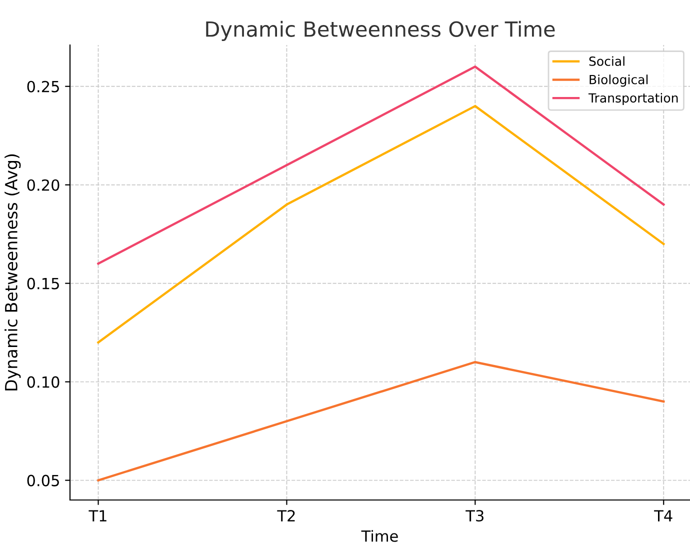  Describe the element at coordinates (43, 86) in the screenshot. I see `y-tick-label: 0.25` at that location.